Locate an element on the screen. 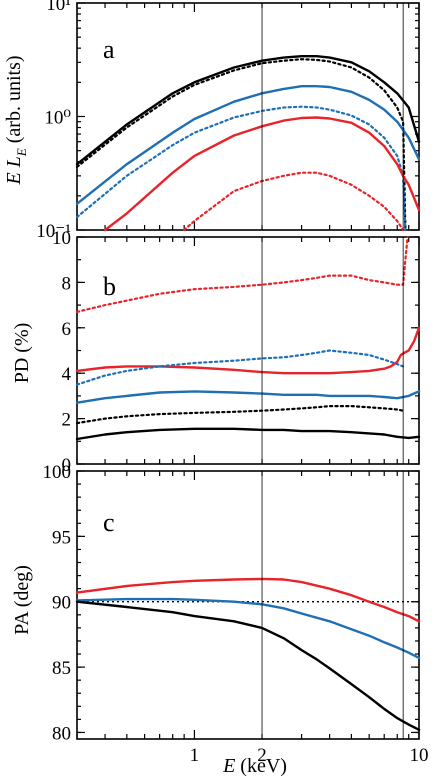  panel-c-ytick-label: 90 is located at coordinates (61, 603).